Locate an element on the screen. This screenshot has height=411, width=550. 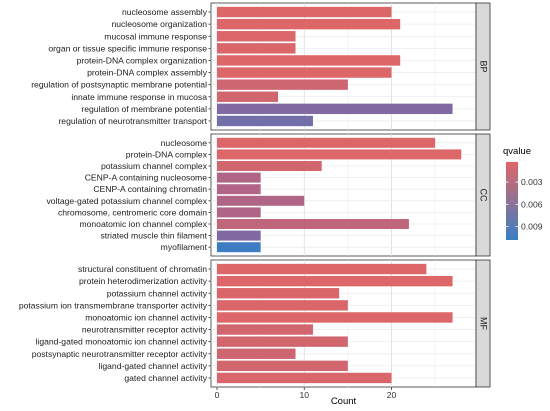
category-label: chromosome, centromeric core domain is located at coordinates (132, 212).